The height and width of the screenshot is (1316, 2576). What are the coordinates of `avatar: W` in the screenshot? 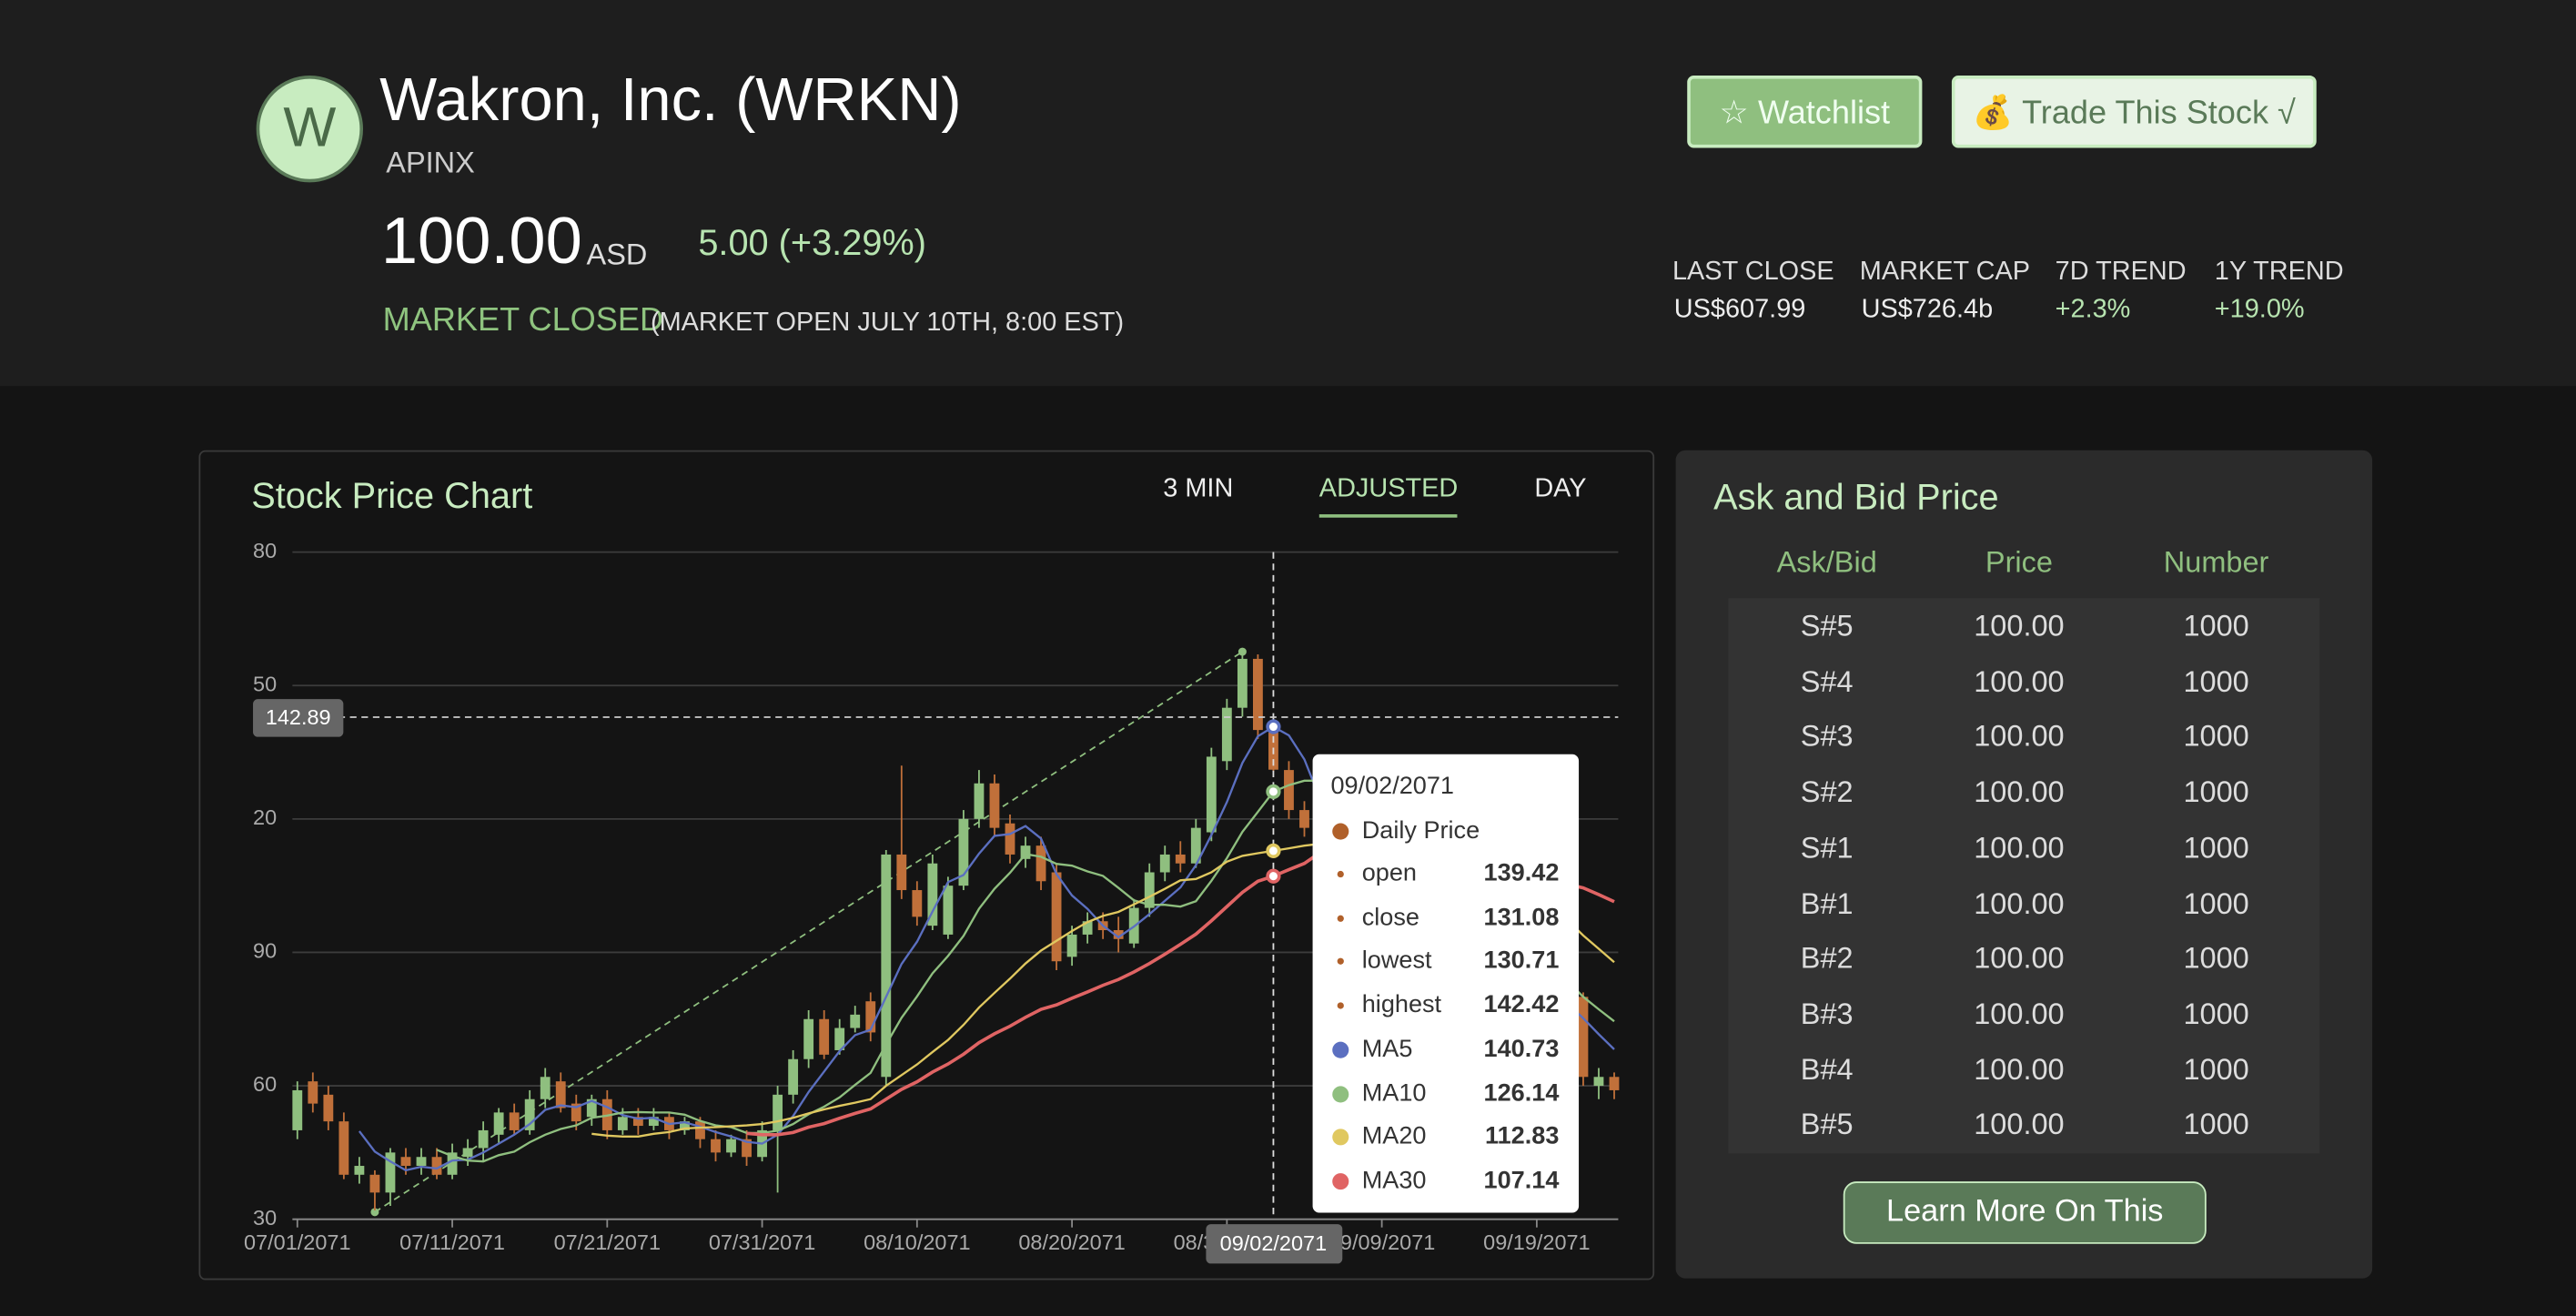 It's located at (310, 129).